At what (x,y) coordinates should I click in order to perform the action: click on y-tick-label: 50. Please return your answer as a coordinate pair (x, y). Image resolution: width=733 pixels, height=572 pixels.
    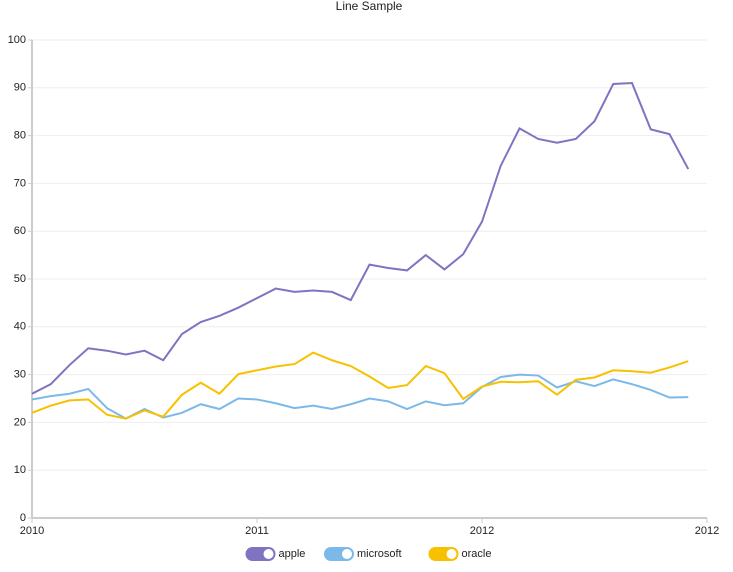
    Looking at the image, I should click on (20, 279).